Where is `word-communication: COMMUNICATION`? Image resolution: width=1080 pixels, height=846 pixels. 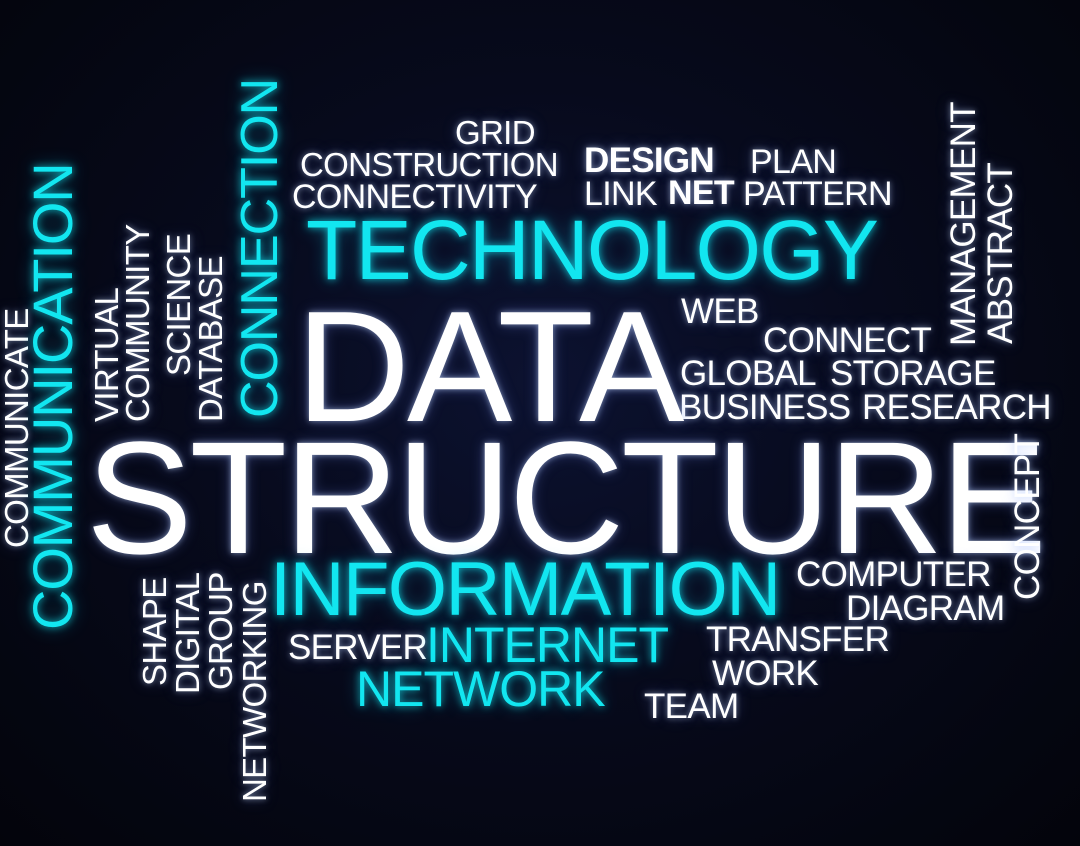
word-communication: COMMUNICATION is located at coordinates (52, 396).